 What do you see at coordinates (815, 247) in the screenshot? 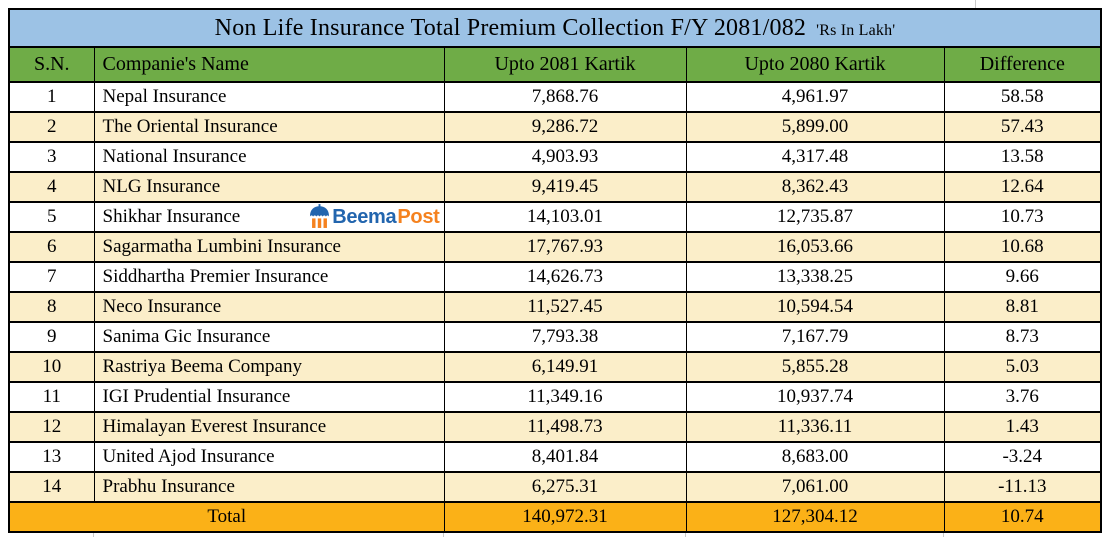
I see `cell-upto-2080: 16,053.66` at bounding box center [815, 247].